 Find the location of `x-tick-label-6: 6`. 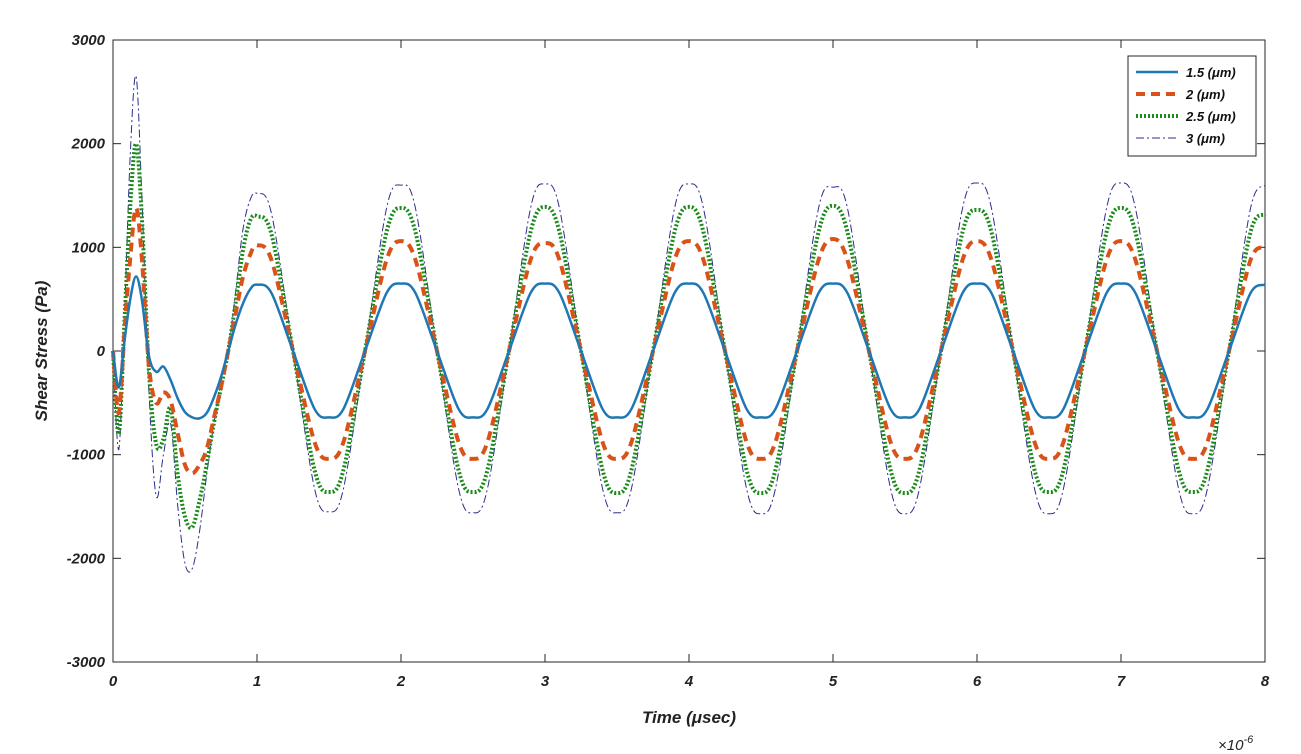

x-tick-label-6: 6 is located at coordinates (977, 681).